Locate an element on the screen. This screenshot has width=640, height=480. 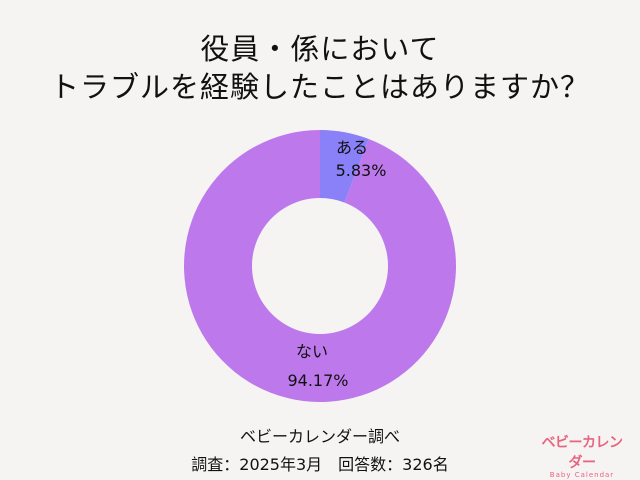
logo-subtext: Baby Calendar is located at coordinates (582, 475).